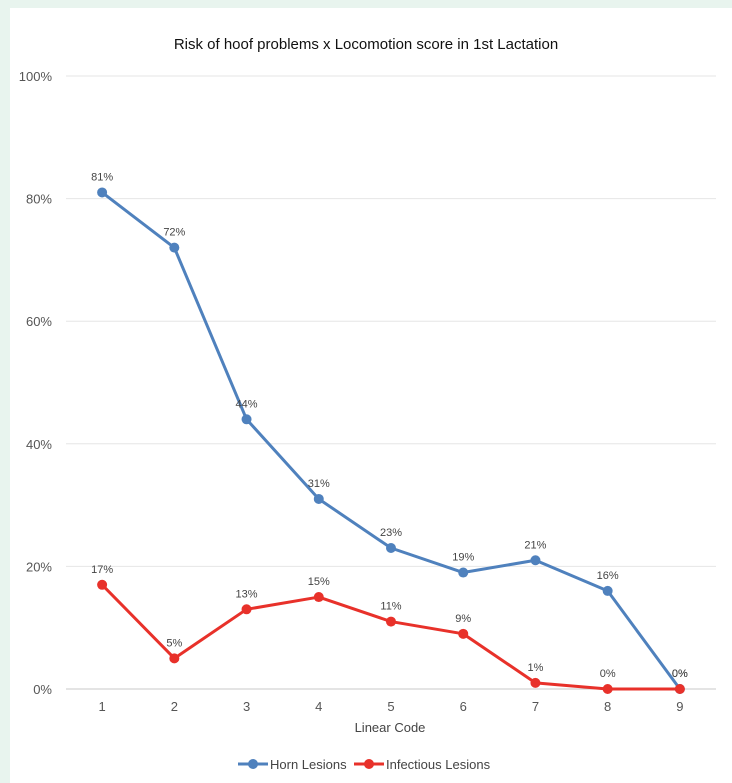  I want to click on y-tick-label: 0%, so click(42, 689).